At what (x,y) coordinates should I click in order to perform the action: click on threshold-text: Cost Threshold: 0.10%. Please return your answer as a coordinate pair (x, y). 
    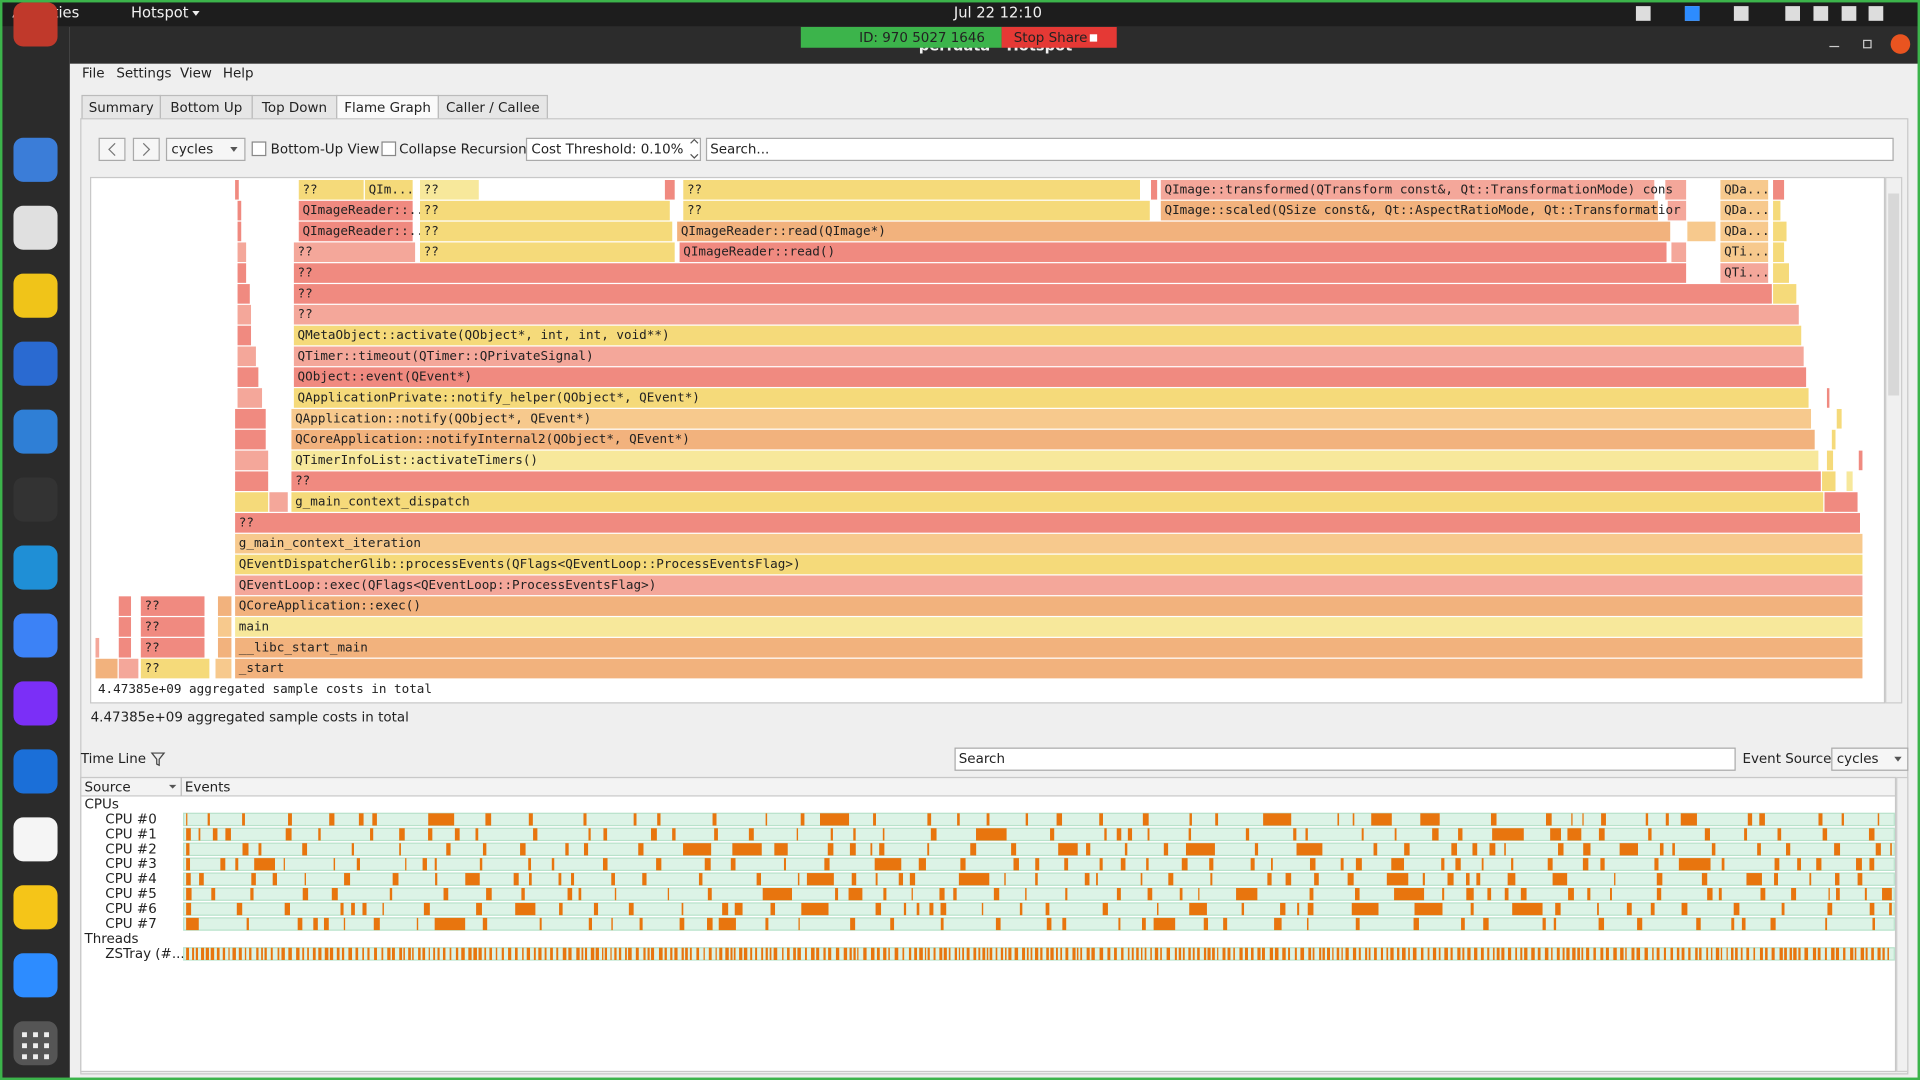
    Looking at the image, I should click on (607, 149).